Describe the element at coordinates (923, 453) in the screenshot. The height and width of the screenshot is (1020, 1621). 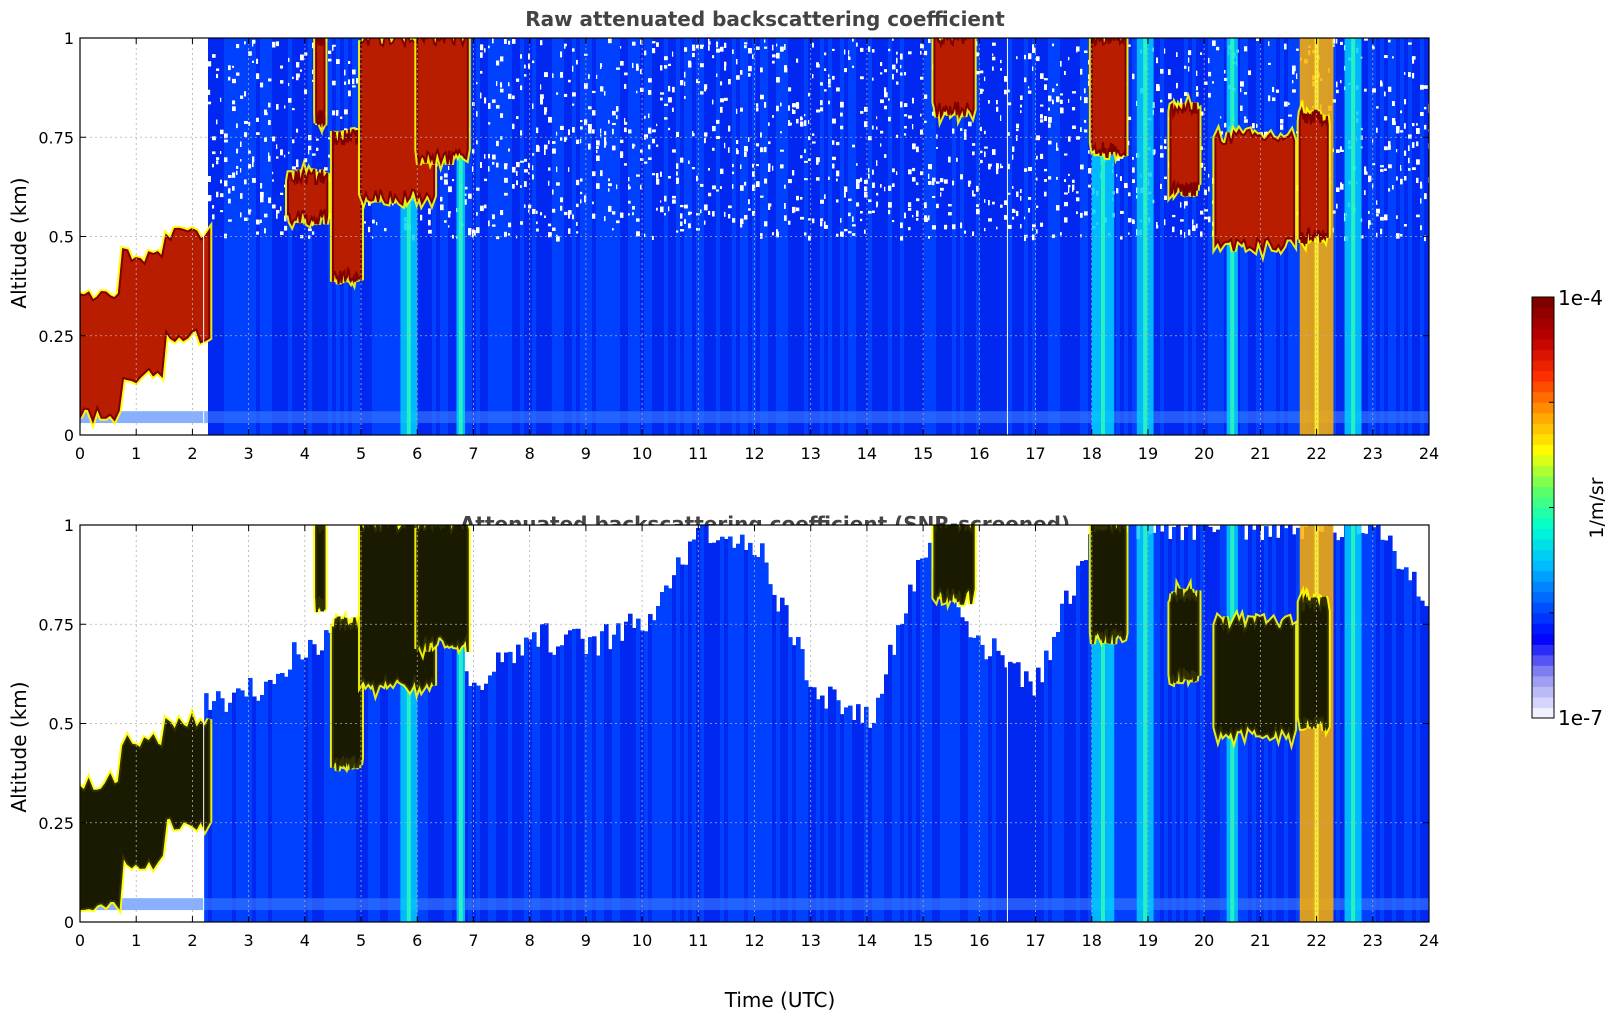
I see `x-tick-label: 15` at that location.